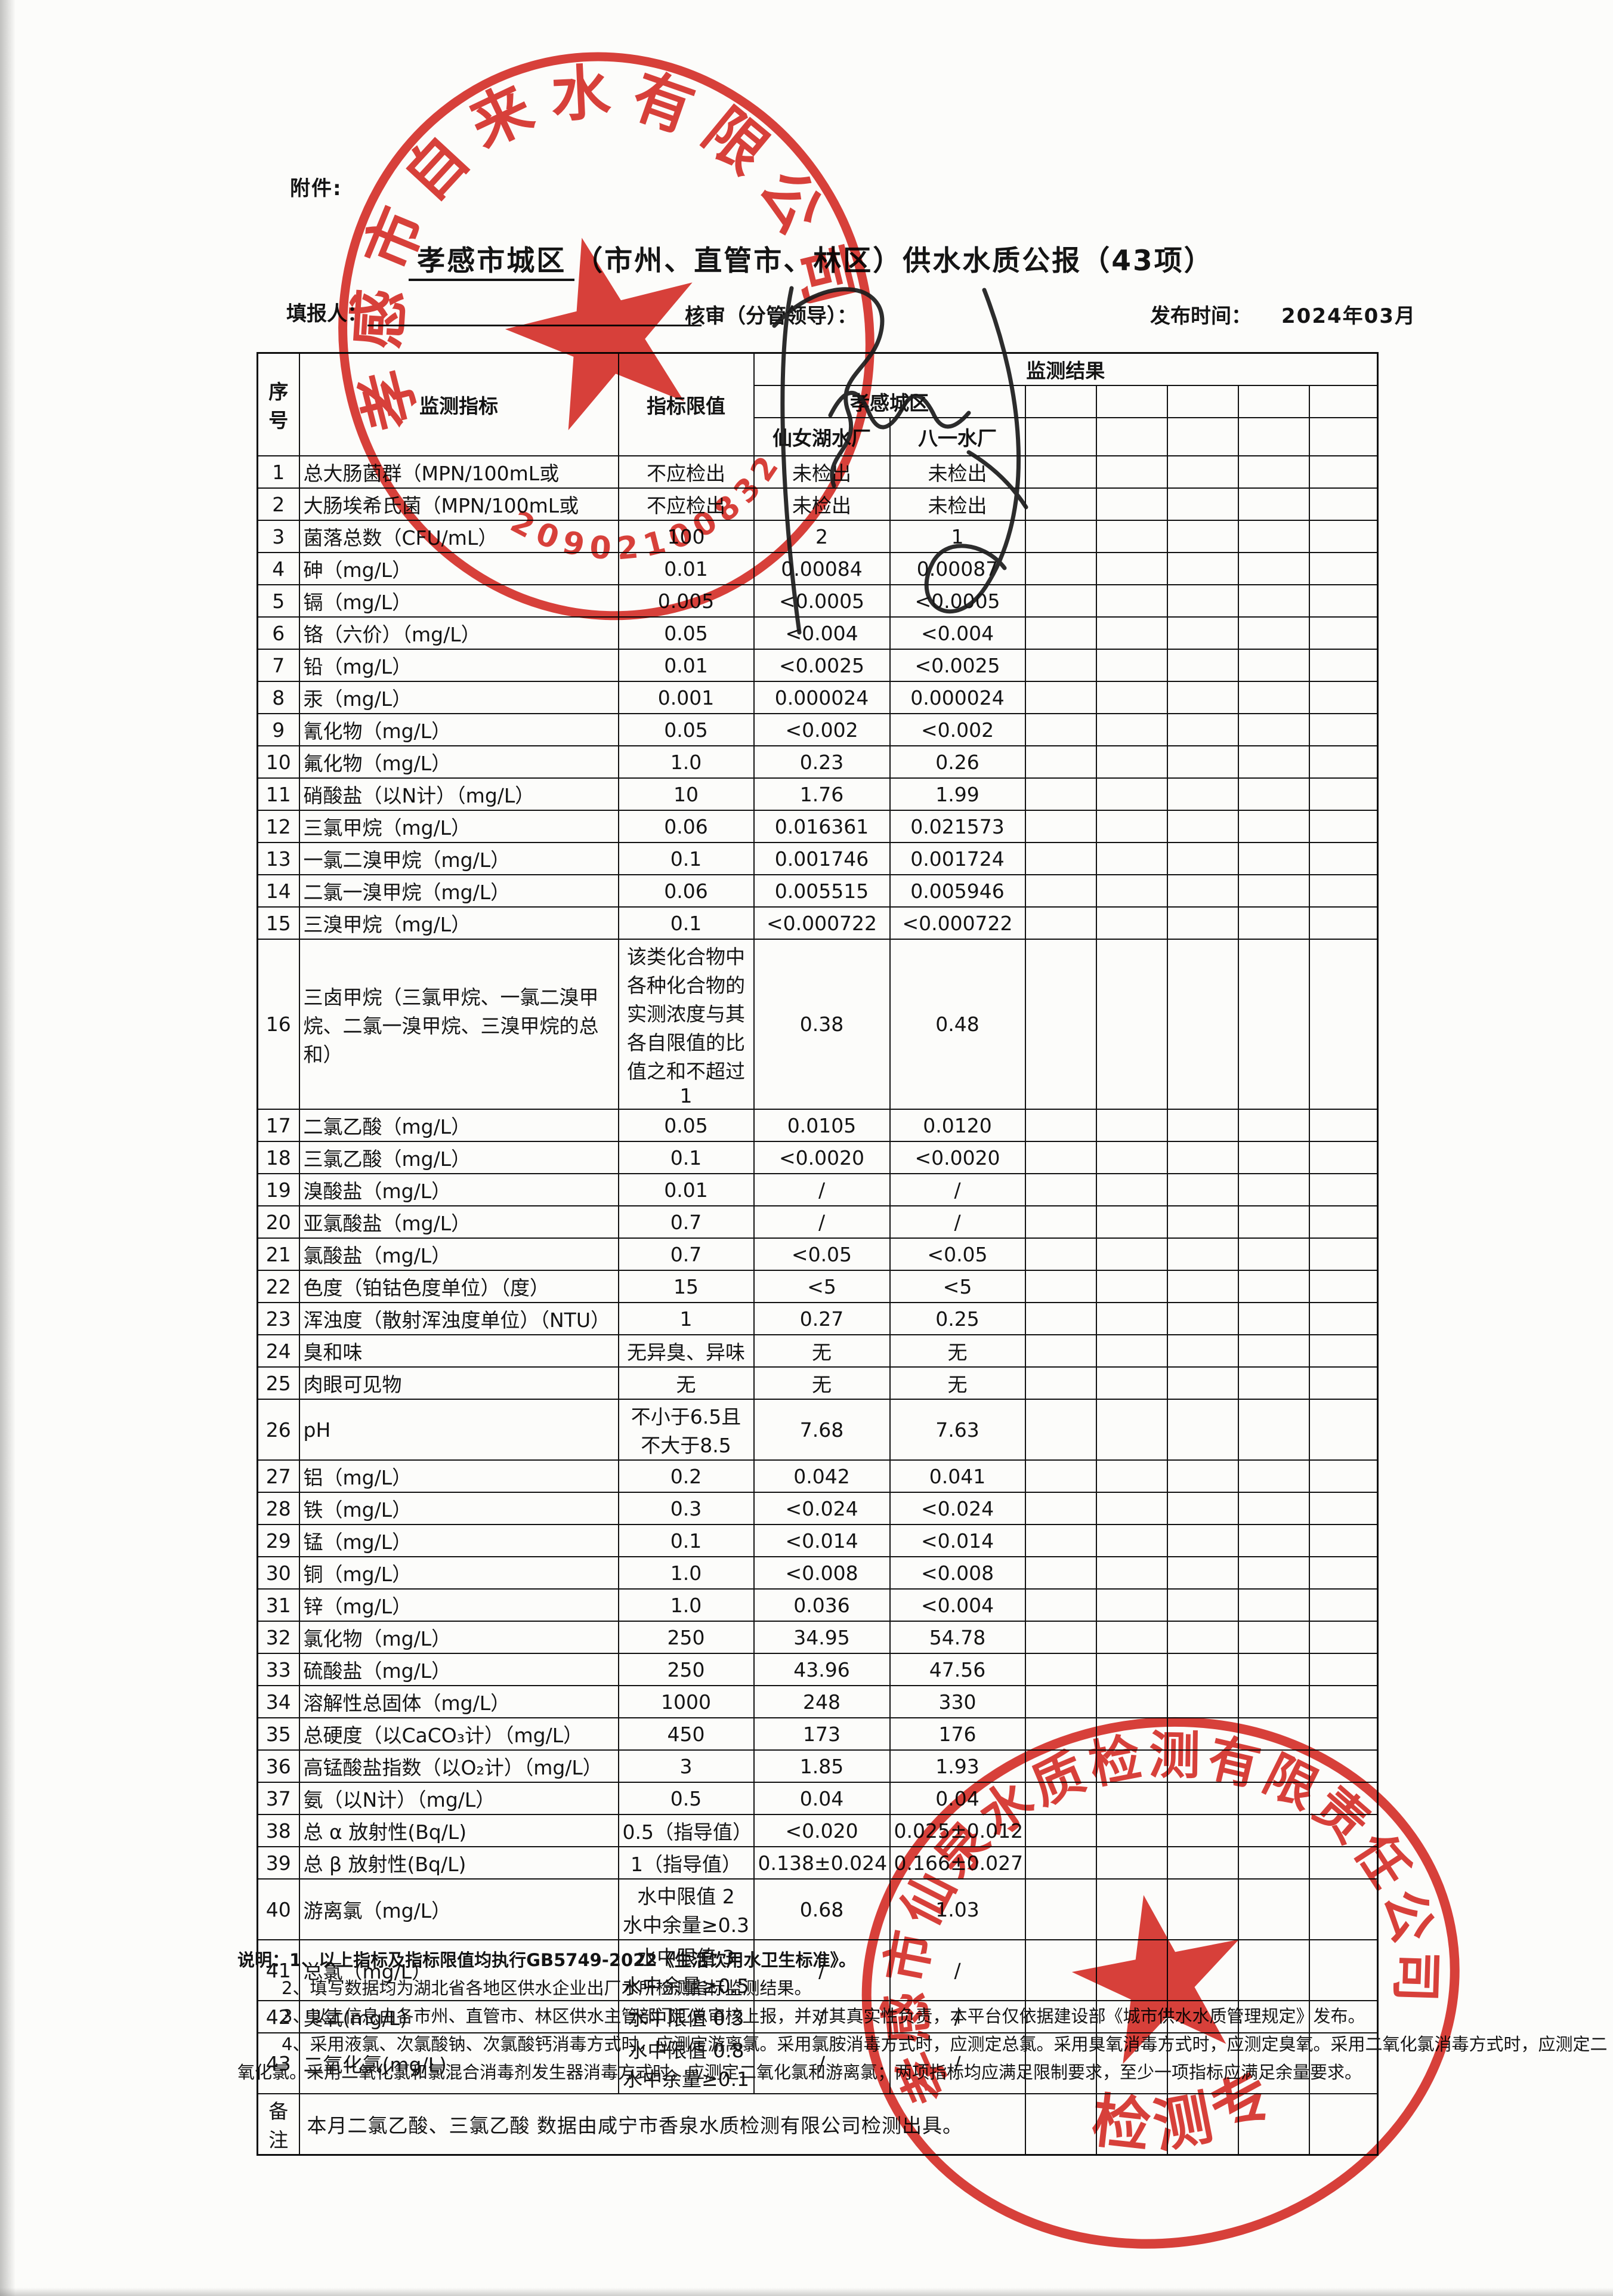 The height and width of the screenshot is (2296, 1613). What do you see at coordinates (662, 2124) in the screenshot?
I see `remark-text: 本月二氯乙酸、三氯乙酸 数据由咸宁市香泉水质检测有限公司检测出具。` at bounding box center [662, 2124].